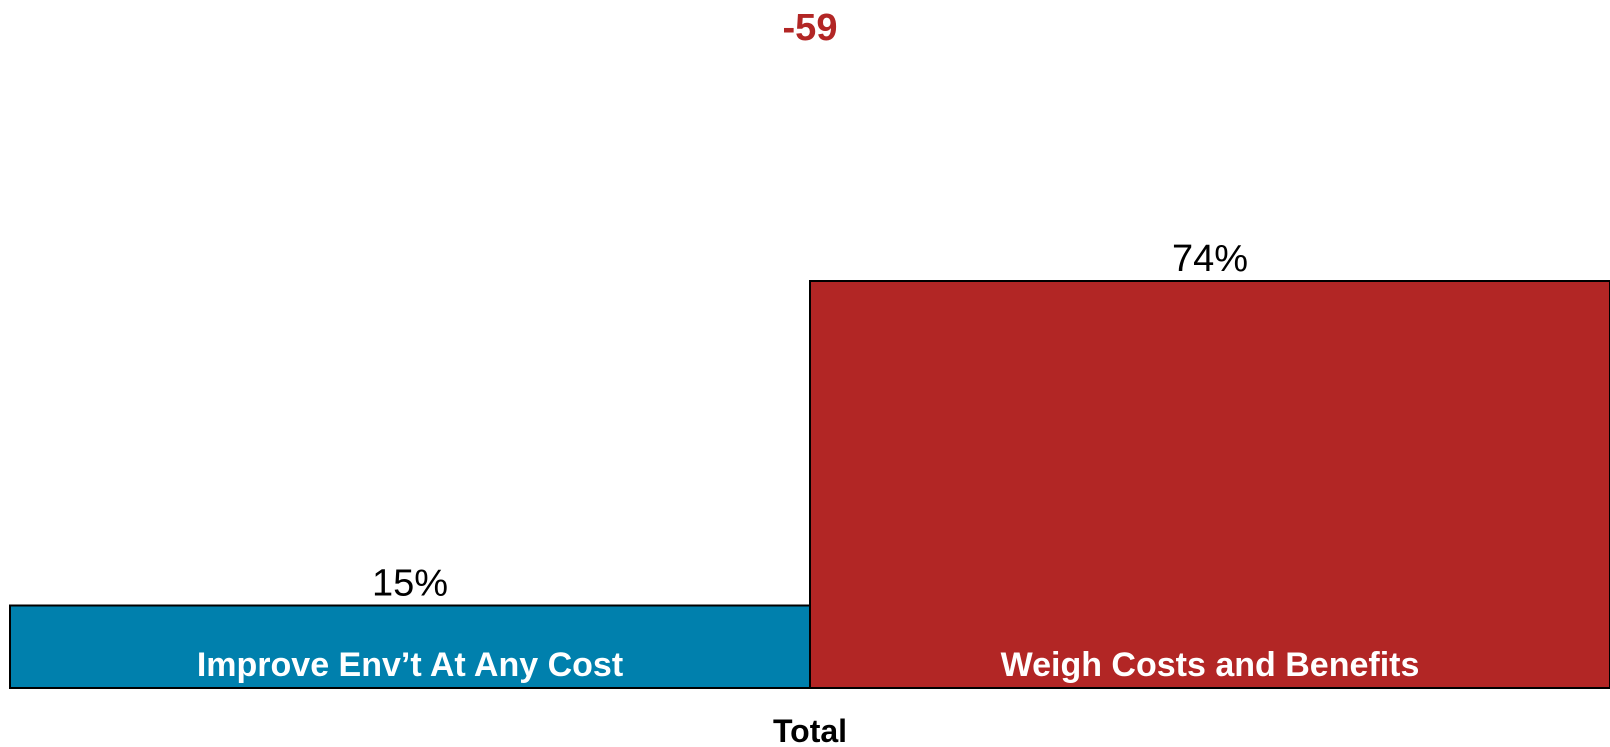 The image size is (1610, 747). I want to click on category-label-0: Improve Env’t At Any Cost, so click(410, 665).